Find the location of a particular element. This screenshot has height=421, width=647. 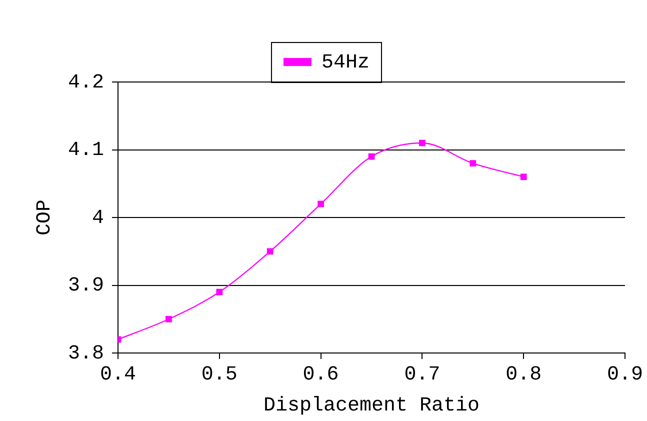

x-tick-label: 0.5 is located at coordinates (219, 374).